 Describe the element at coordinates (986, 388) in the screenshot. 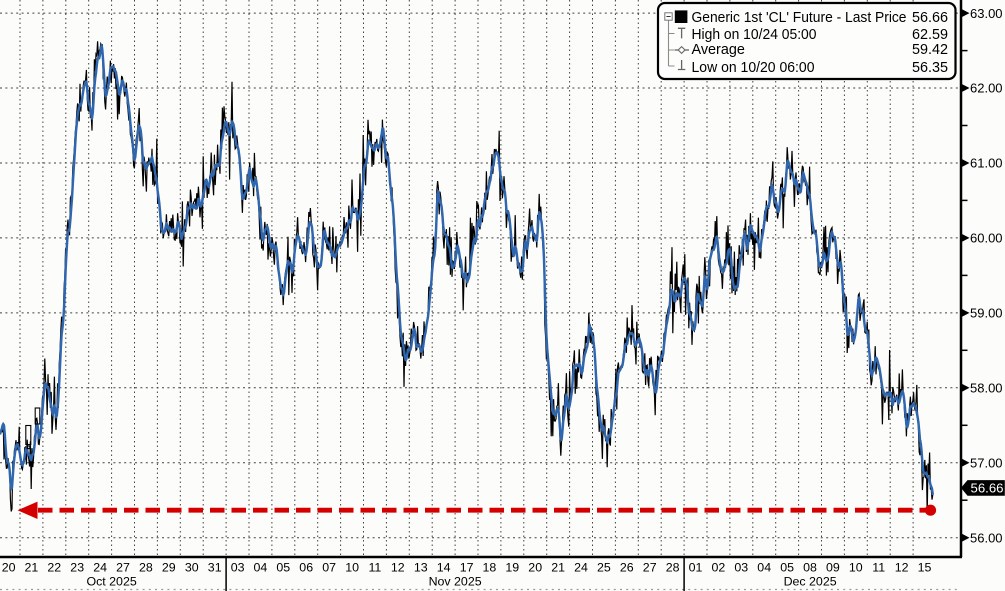

I see `svg-text: 58.00` at that location.